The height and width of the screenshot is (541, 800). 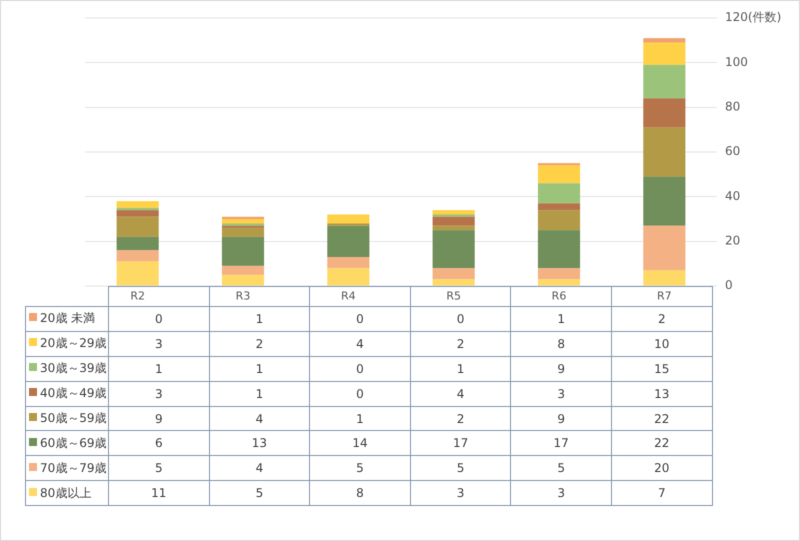 What do you see at coordinates (67, 369) in the screenshot?
I see `legend-label: 30歳～39歳` at bounding box center [67, 369].